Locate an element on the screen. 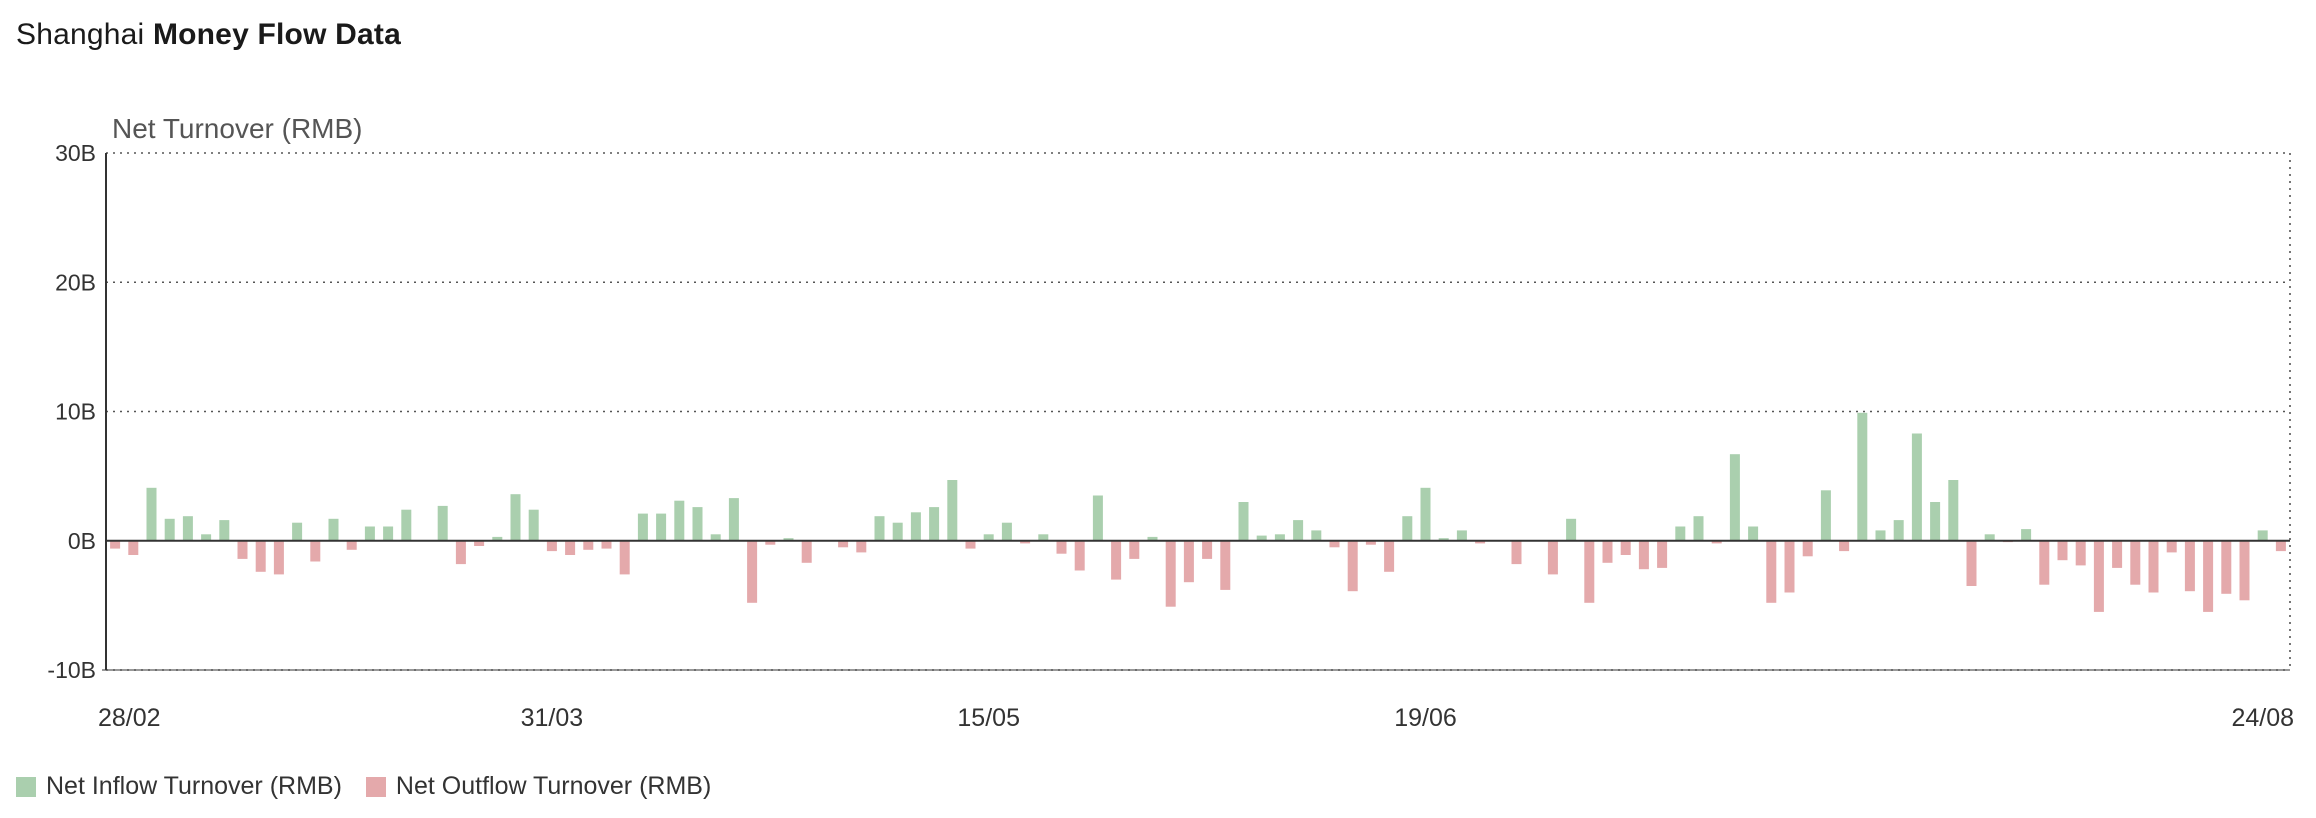 This screenshot has width=2316, height=818. legend-item-outflow: Net Outflow Turnover (RMB) is located at coordinates (538, 786).